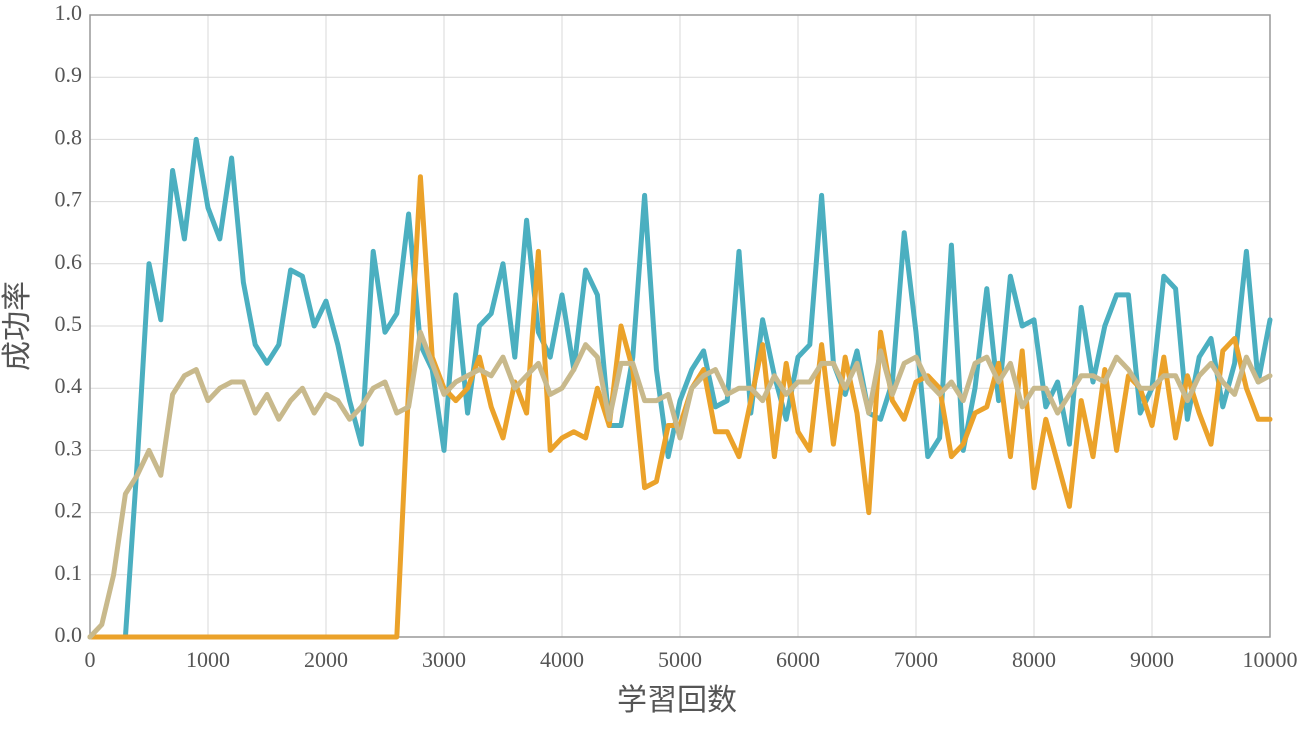 This screenshot has width=1303, height=740. I want to click on y-tick-label: 0.5, so click(69, 323).